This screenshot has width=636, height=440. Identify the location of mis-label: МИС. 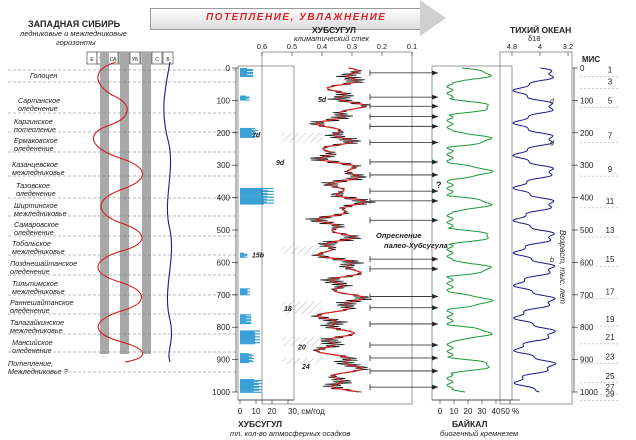
(591, 59).